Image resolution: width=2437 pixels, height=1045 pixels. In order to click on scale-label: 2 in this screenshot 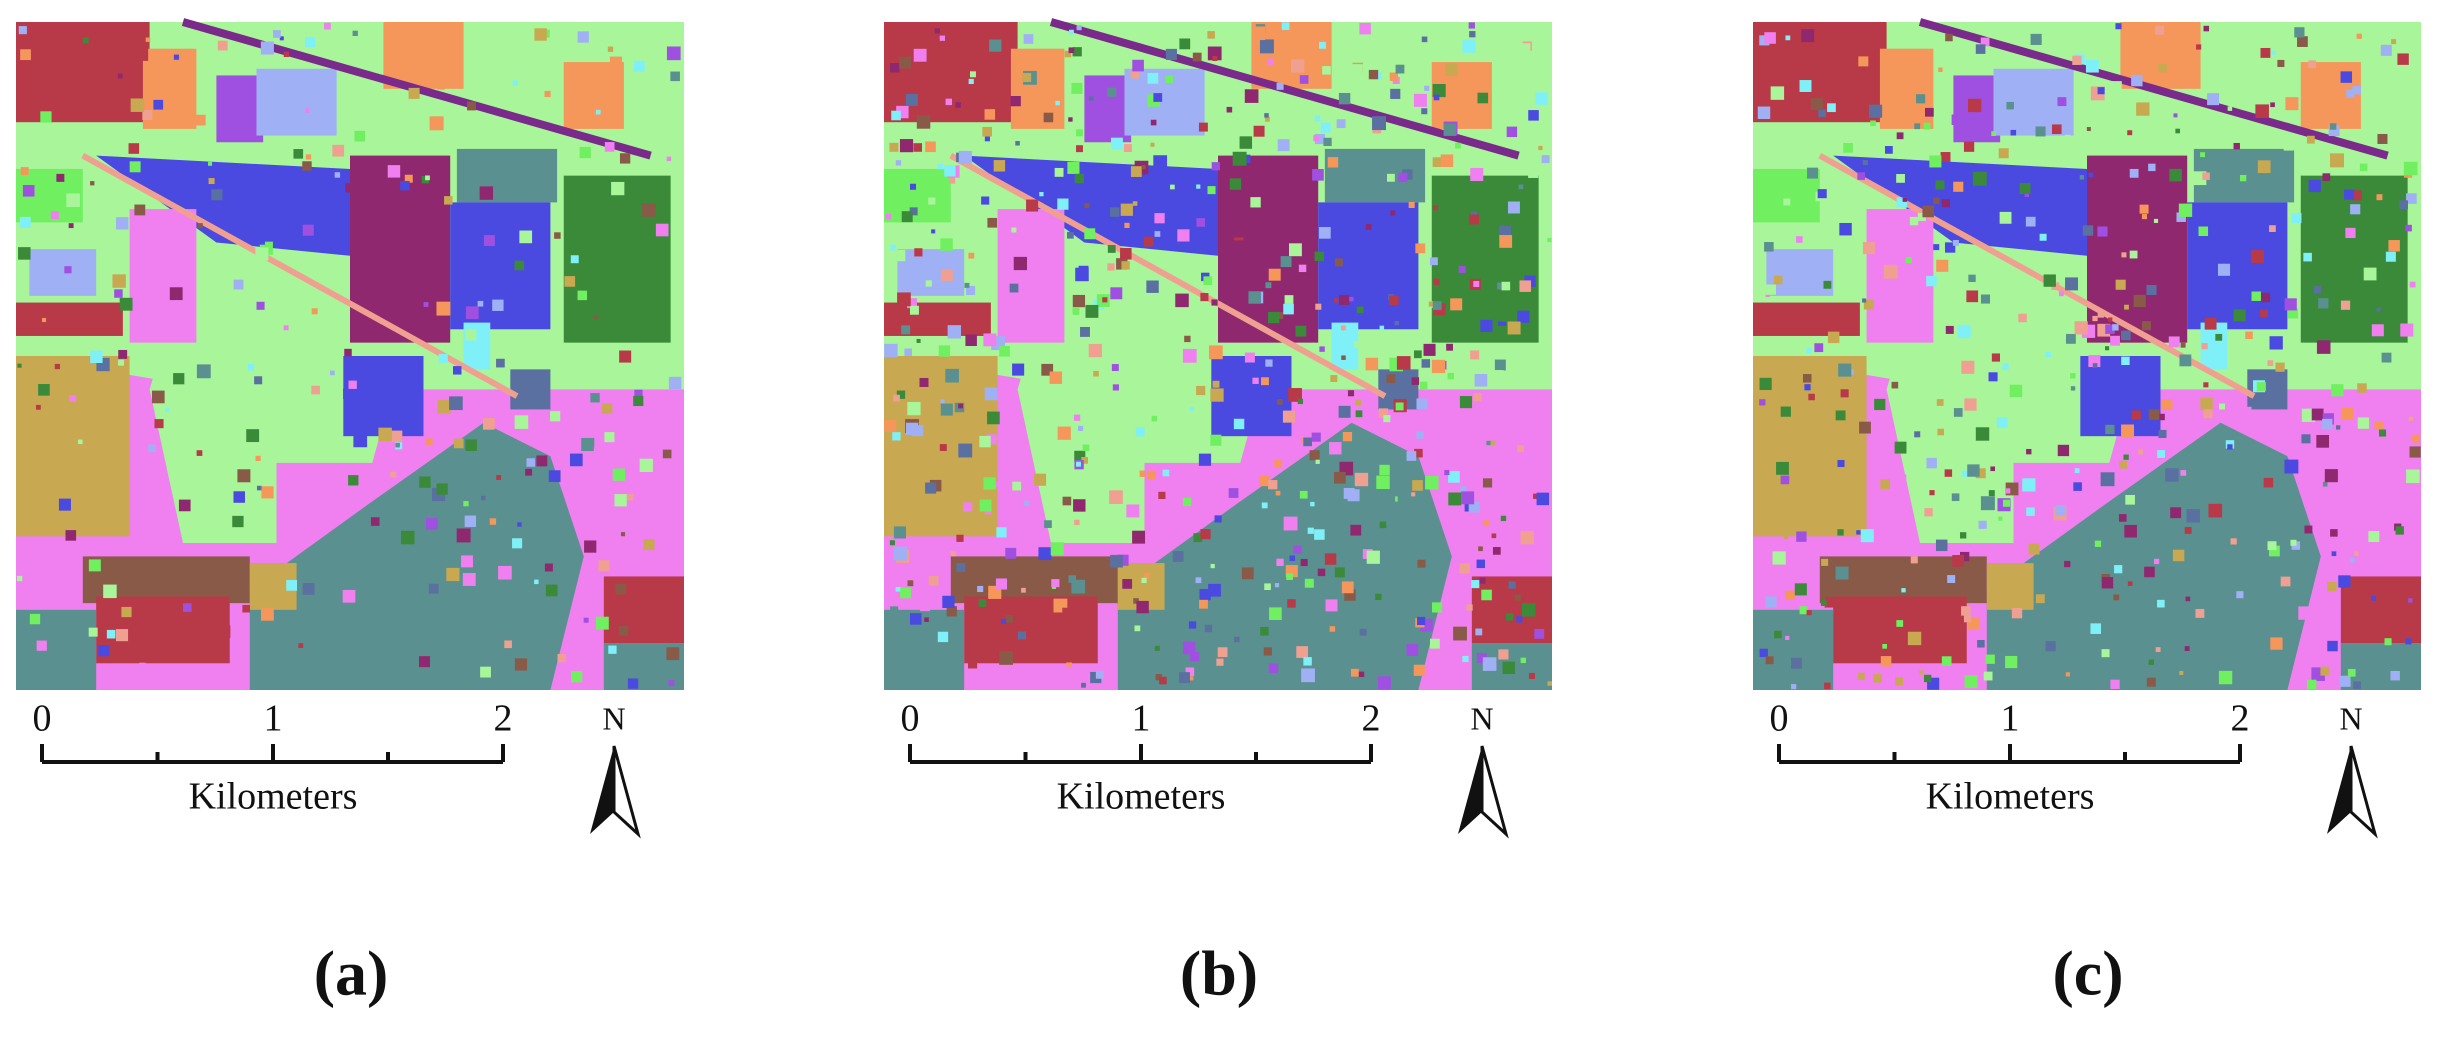, I will do `click(503, 719)`.